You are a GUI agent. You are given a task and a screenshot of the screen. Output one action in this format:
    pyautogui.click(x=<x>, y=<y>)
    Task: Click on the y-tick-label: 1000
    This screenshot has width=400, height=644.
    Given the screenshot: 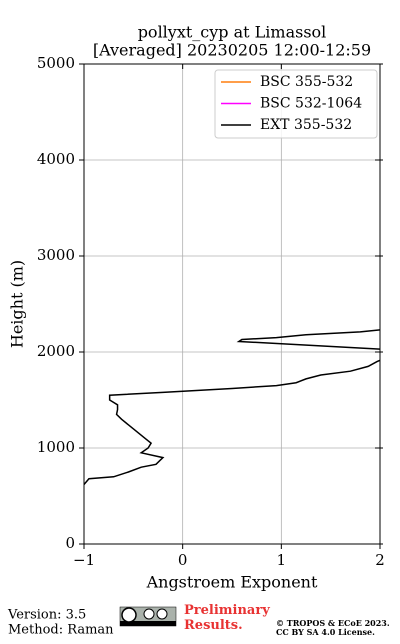 What is the action you would take?
    pyautogui.click(x=56, y=447)
    